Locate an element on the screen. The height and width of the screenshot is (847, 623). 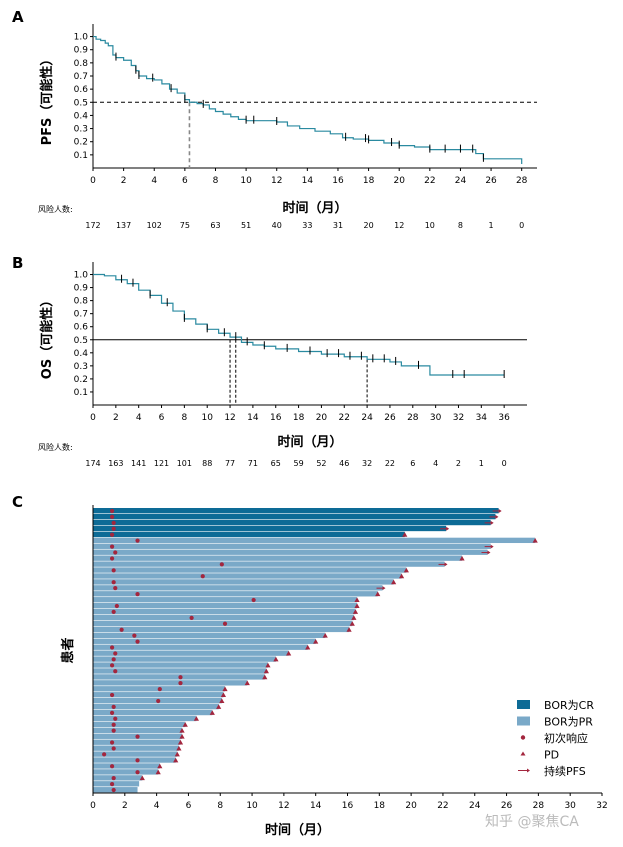
pfs-y-tick-label: 0.7 is located at coordinates (81, 77).